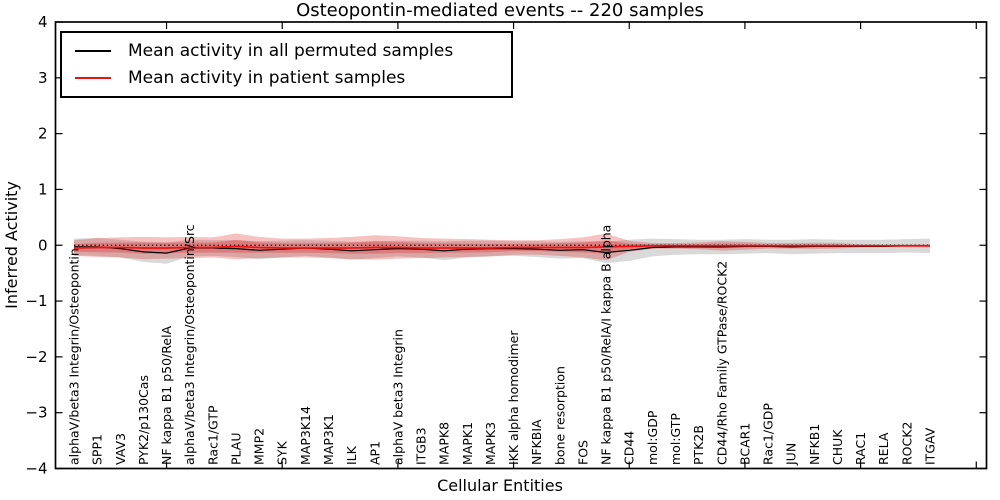  I want to click on x-tick-label: IKK alpha homodimer, so click(513, 397).